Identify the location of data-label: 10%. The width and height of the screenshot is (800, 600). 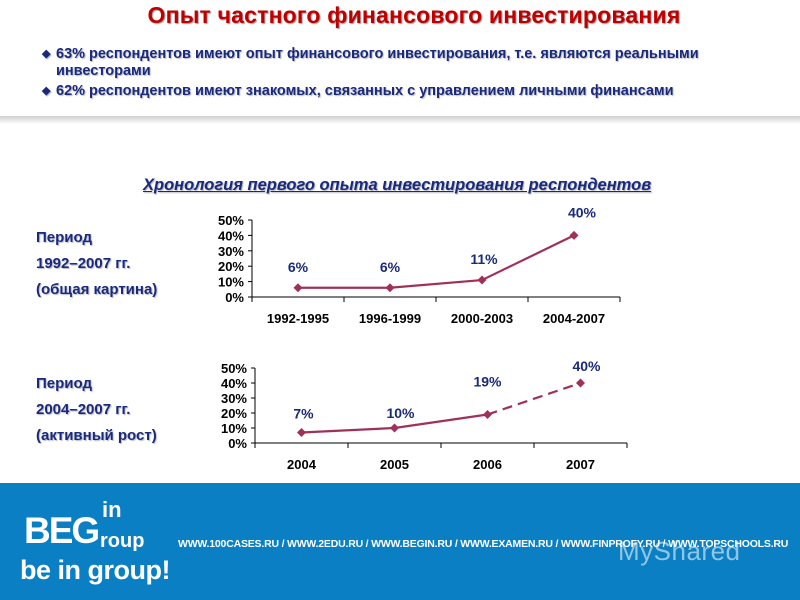
(400, 413).